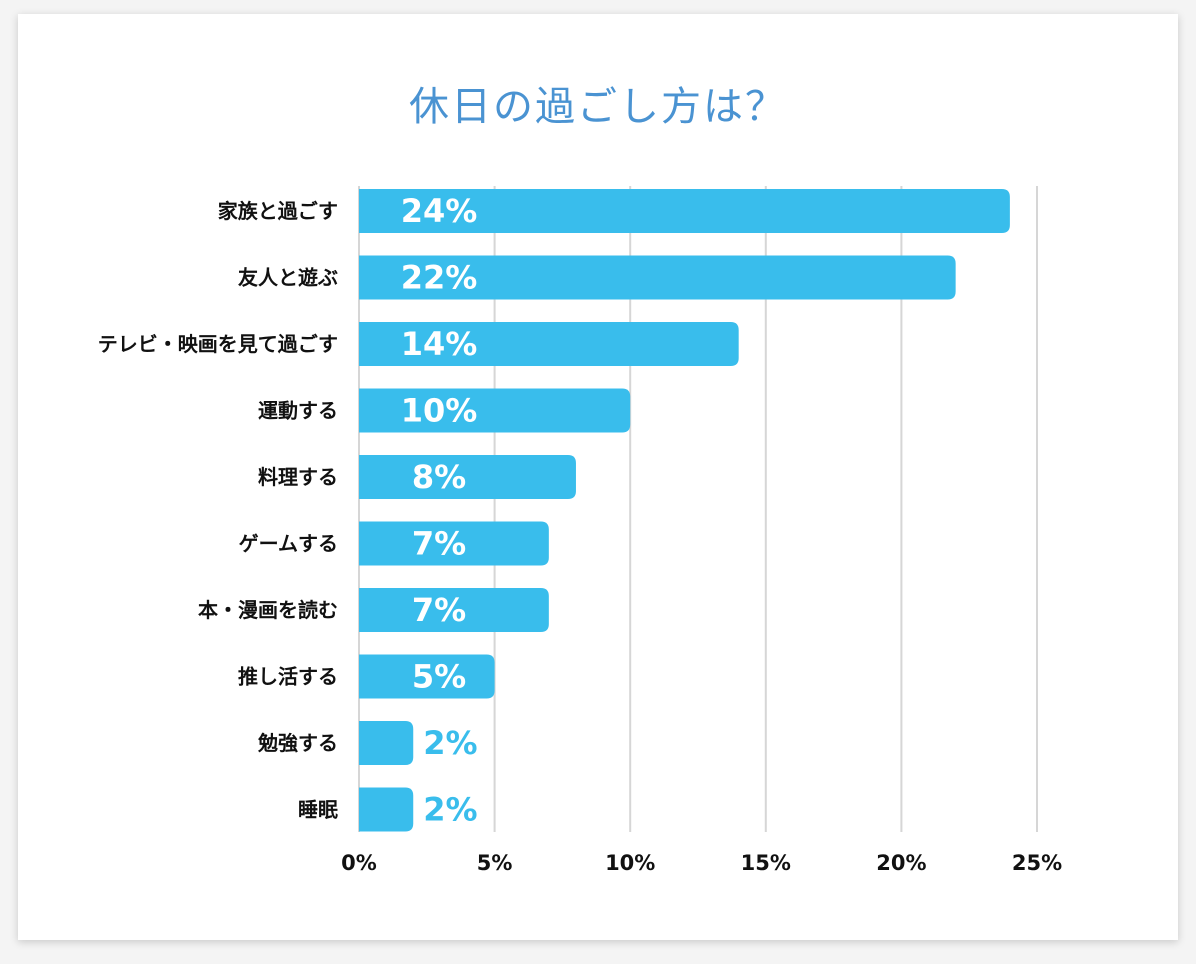 The width and height of the screenshot is (1196, 964). What do you see at coordinates (298, 411) in the screenshot?
I see `category-label: 運動する` at bounding box center [298, 411].